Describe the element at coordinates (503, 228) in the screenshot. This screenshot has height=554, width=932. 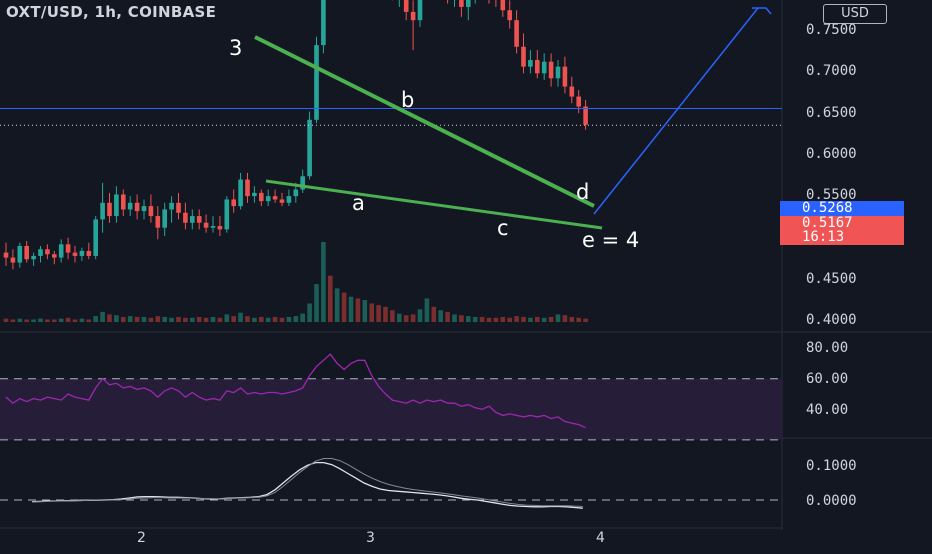
I see `wave-label-c: c` at that location.